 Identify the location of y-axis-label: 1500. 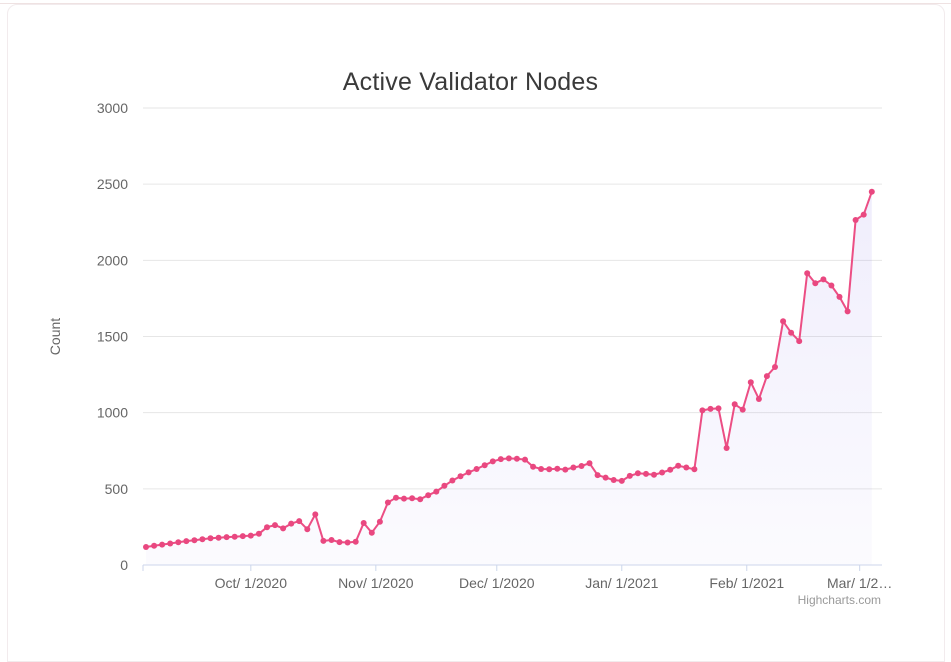
(112, 337).